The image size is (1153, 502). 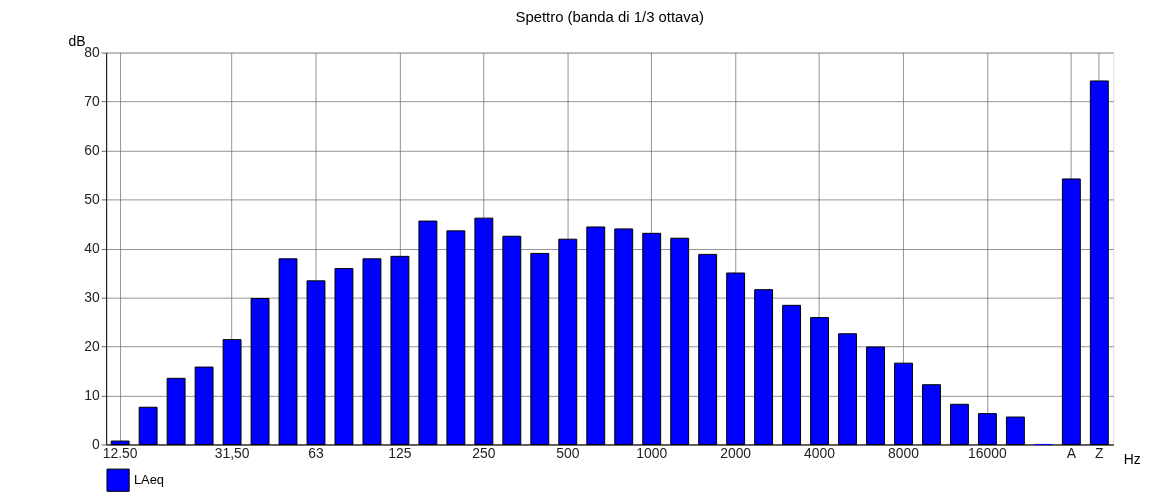 What do you see at coordinates (1100, 452) in the screenshot?
I see `x-tick-label: Z` at bounding box center [1100, 452].